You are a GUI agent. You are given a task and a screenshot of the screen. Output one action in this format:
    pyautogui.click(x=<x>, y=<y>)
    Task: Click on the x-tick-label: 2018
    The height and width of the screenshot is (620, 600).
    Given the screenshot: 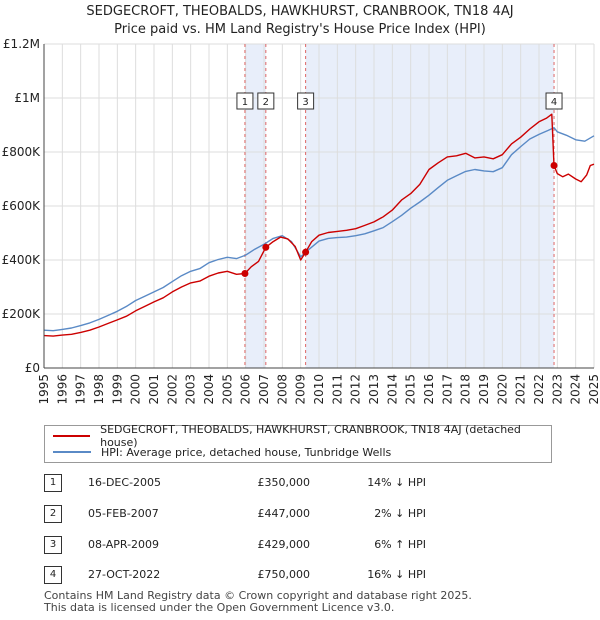 What is the action you would take?
    pyautogui.click(x=466, y=389)
    